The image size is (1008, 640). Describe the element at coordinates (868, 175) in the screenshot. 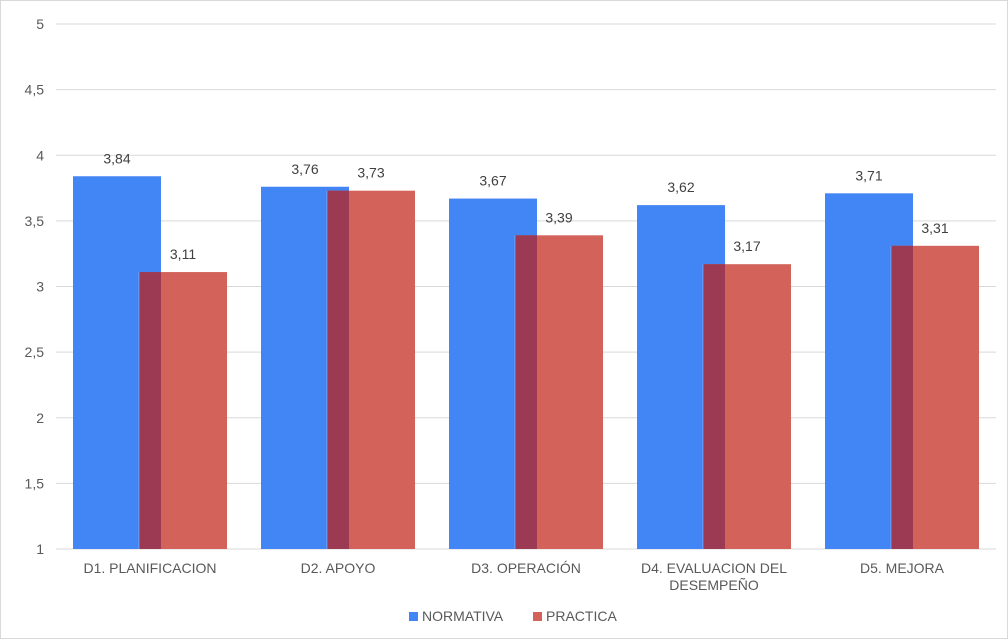

I see `data-label-normativa: 3,71` at that location.